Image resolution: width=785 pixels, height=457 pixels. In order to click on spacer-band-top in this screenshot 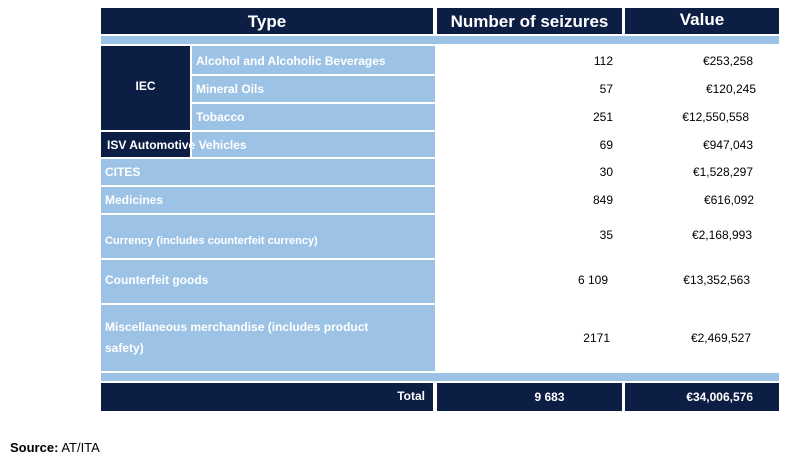, I will do `click(440, 40)`.